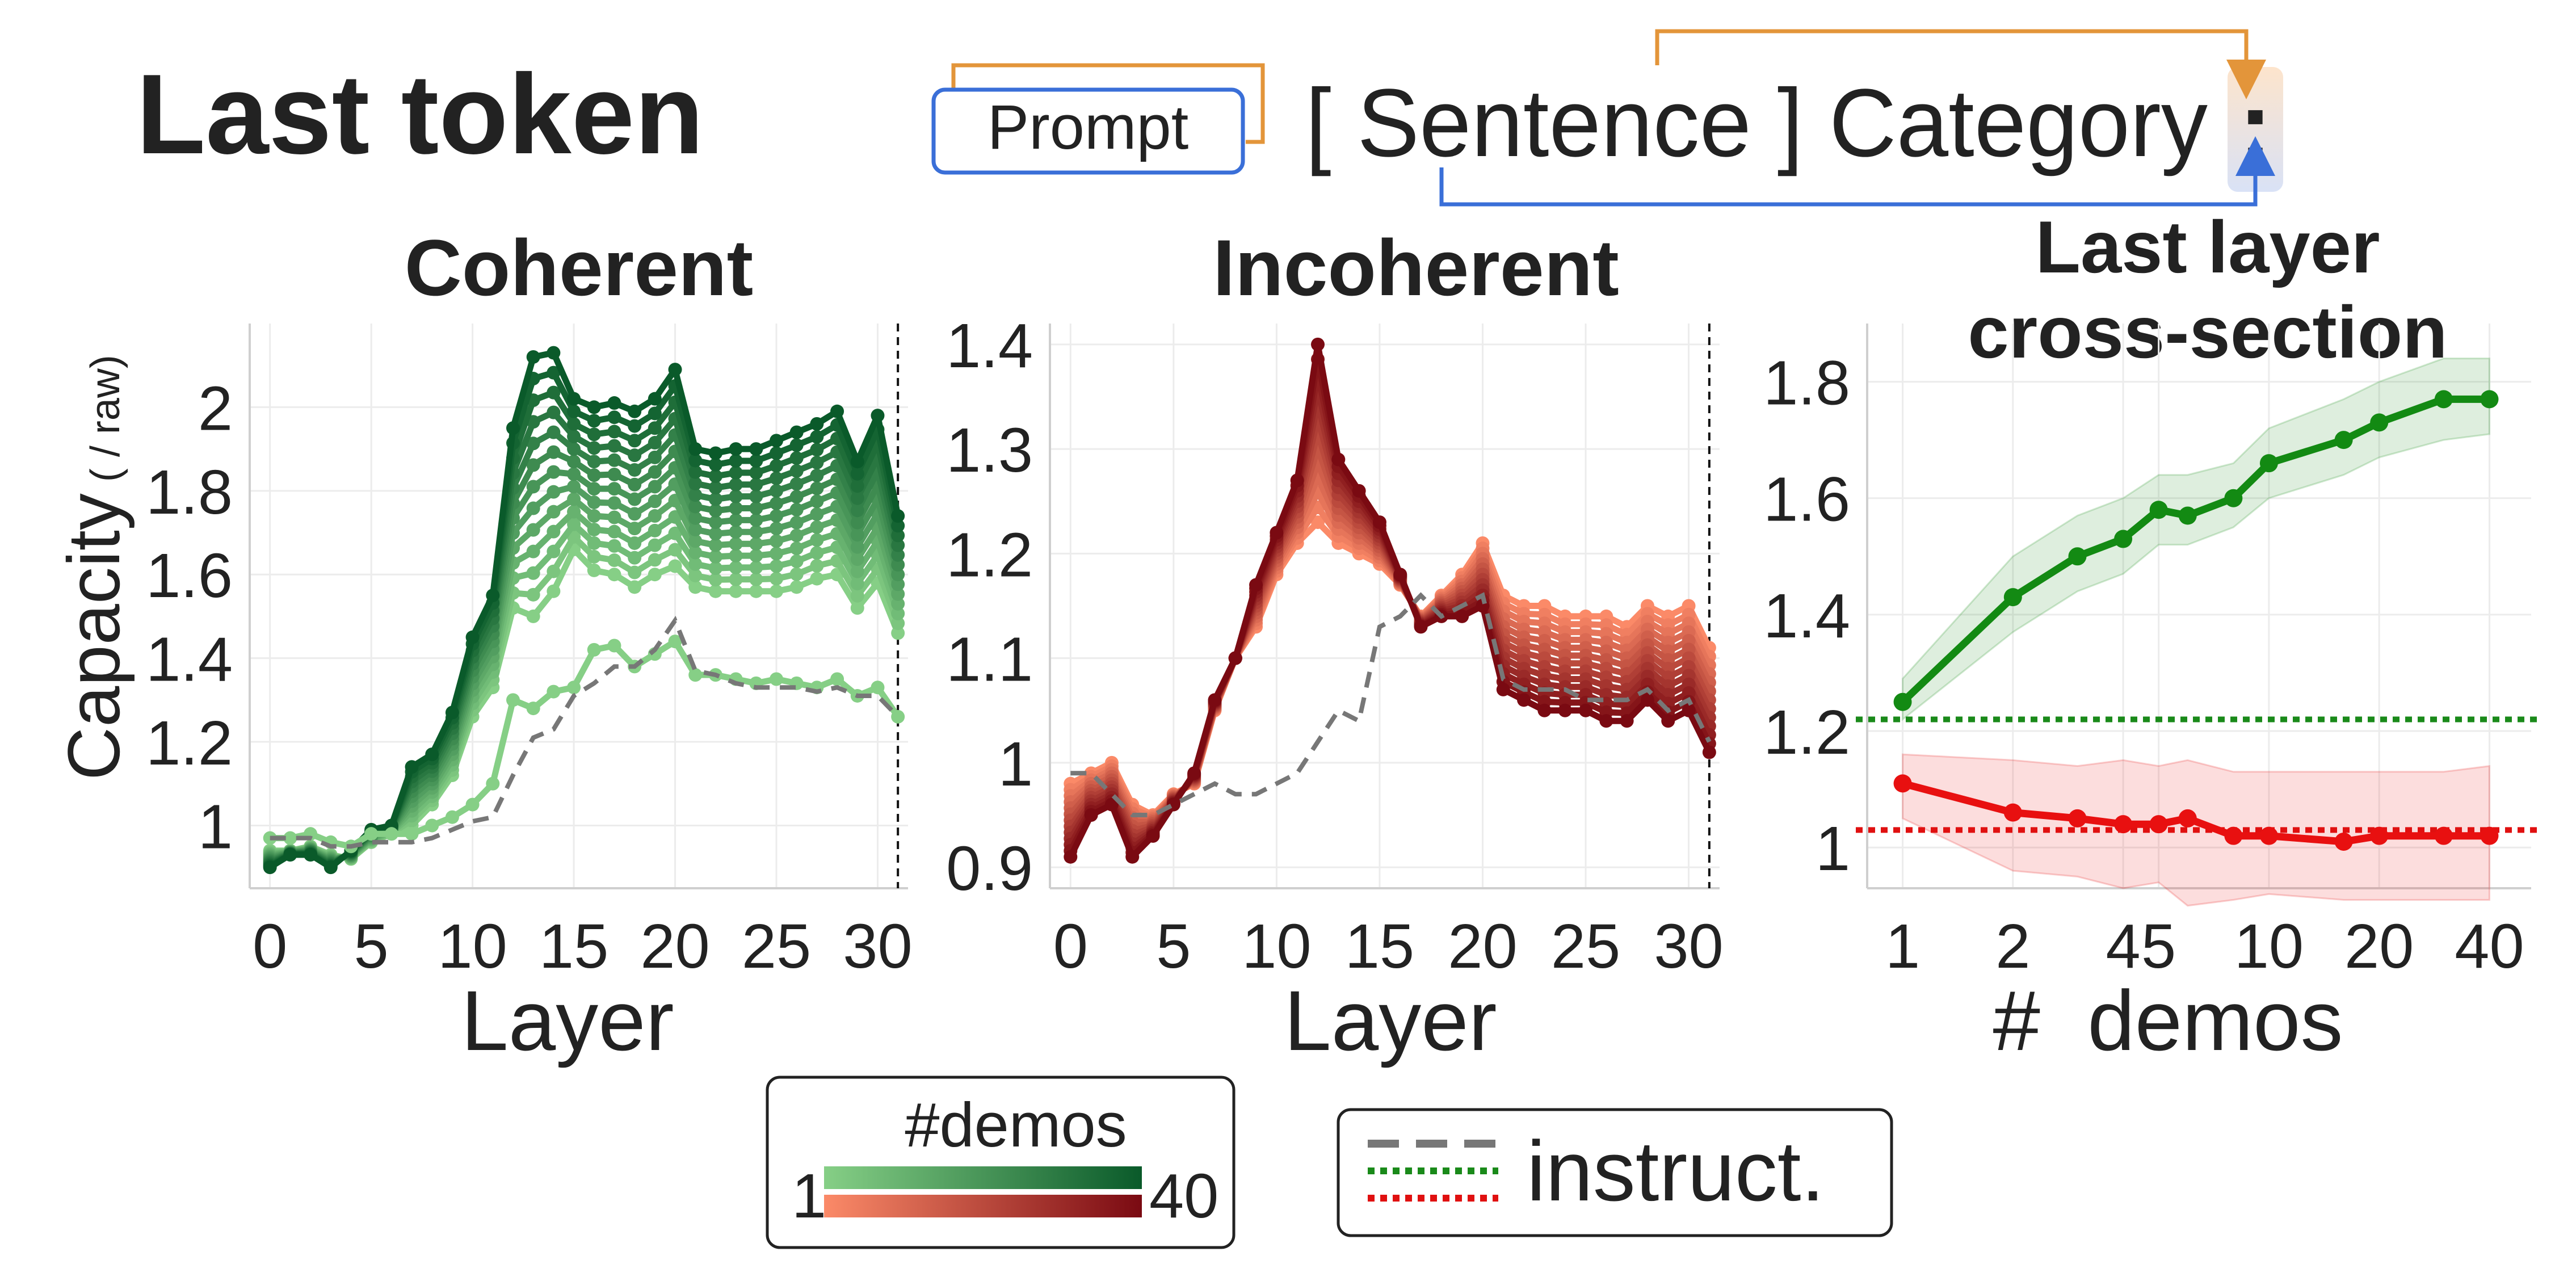  What do you see at coordinates (1391, 704) in the screenshot?
I see `instruct-line` at bounding box center [1391, 704].